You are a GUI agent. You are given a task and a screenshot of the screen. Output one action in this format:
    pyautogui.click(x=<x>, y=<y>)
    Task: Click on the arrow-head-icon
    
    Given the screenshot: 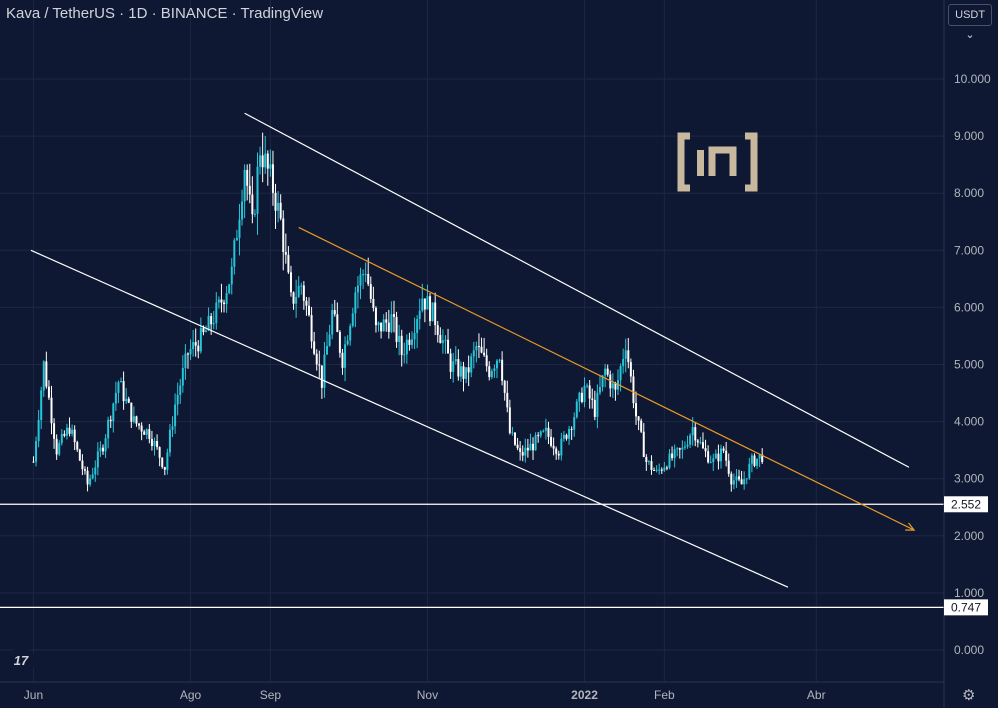 What is the action you would take?
    pyautogui.click(x=910, y=526)
    